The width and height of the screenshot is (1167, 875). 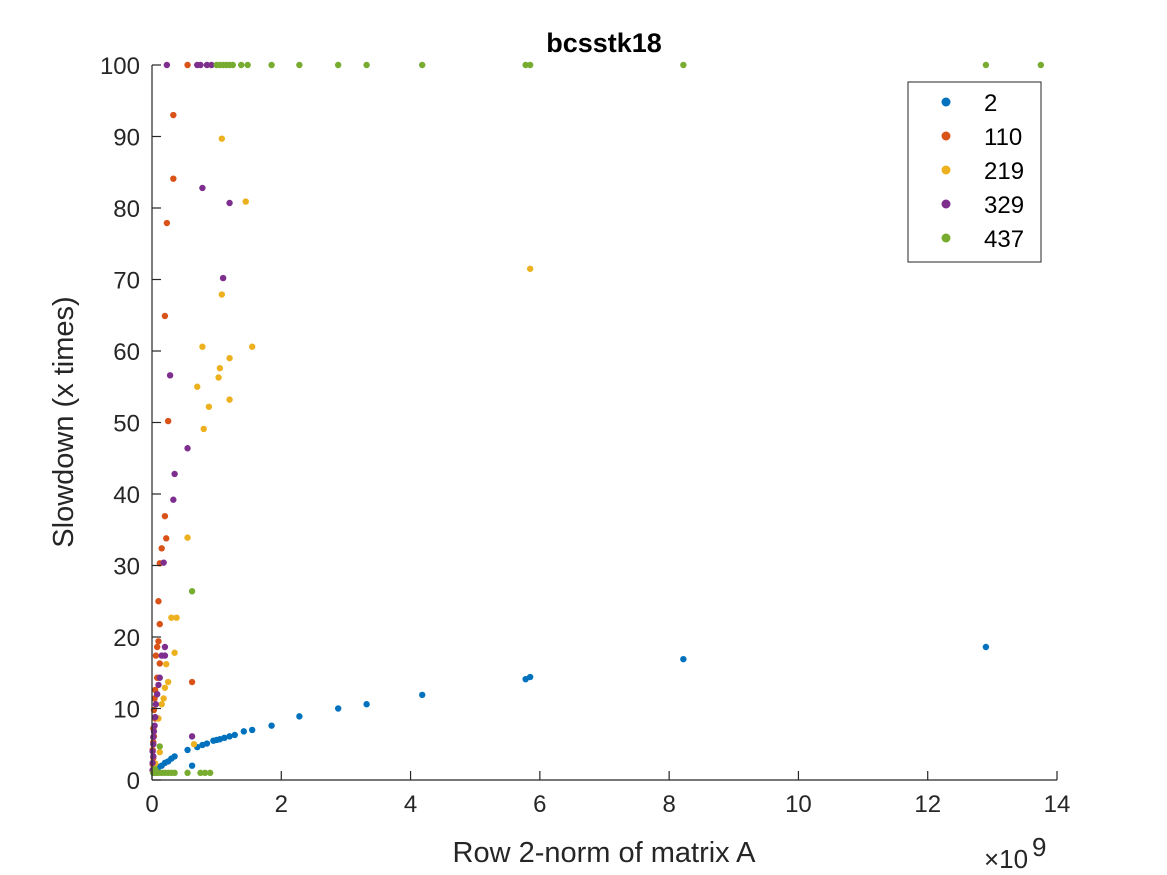 I want to click on legend-entry: 110, so click(x=1003, y=137).